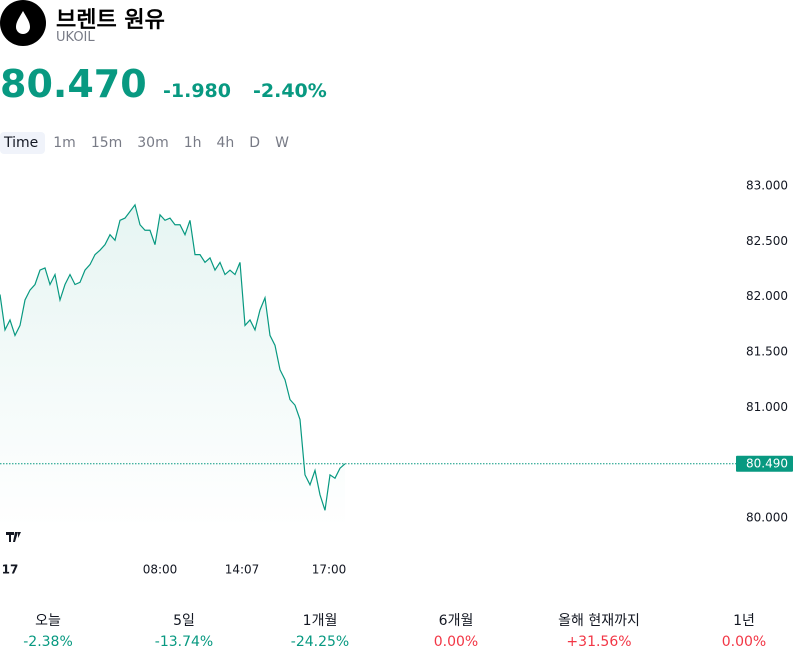 The width and height of the screenshot is (800, 660). I want to click on performance-value: +31.56%, so click(599, 642).